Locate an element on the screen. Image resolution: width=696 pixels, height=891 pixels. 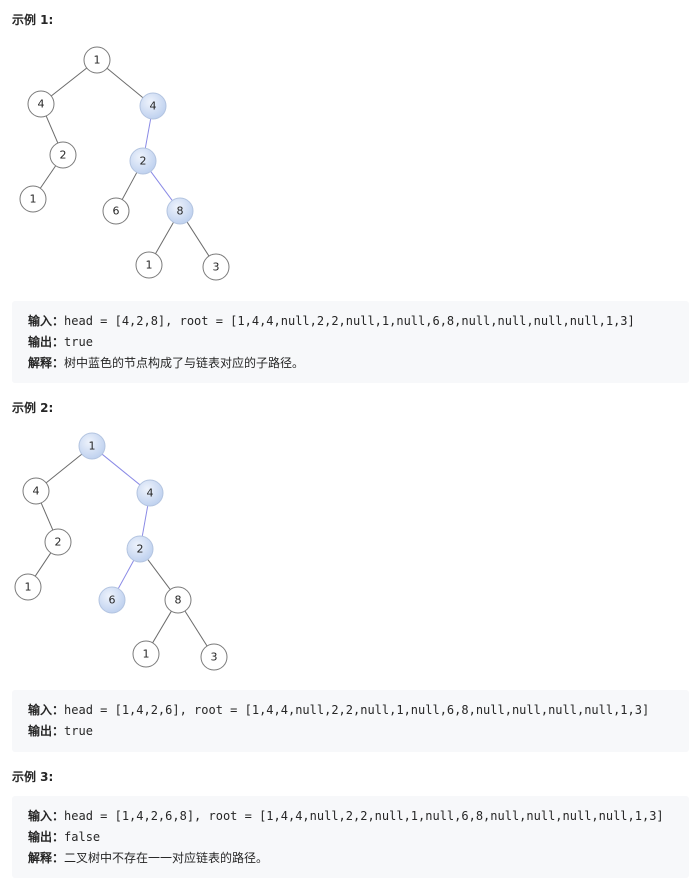
tree-node-highlighted: 1 is located at coordinates (92, 446).